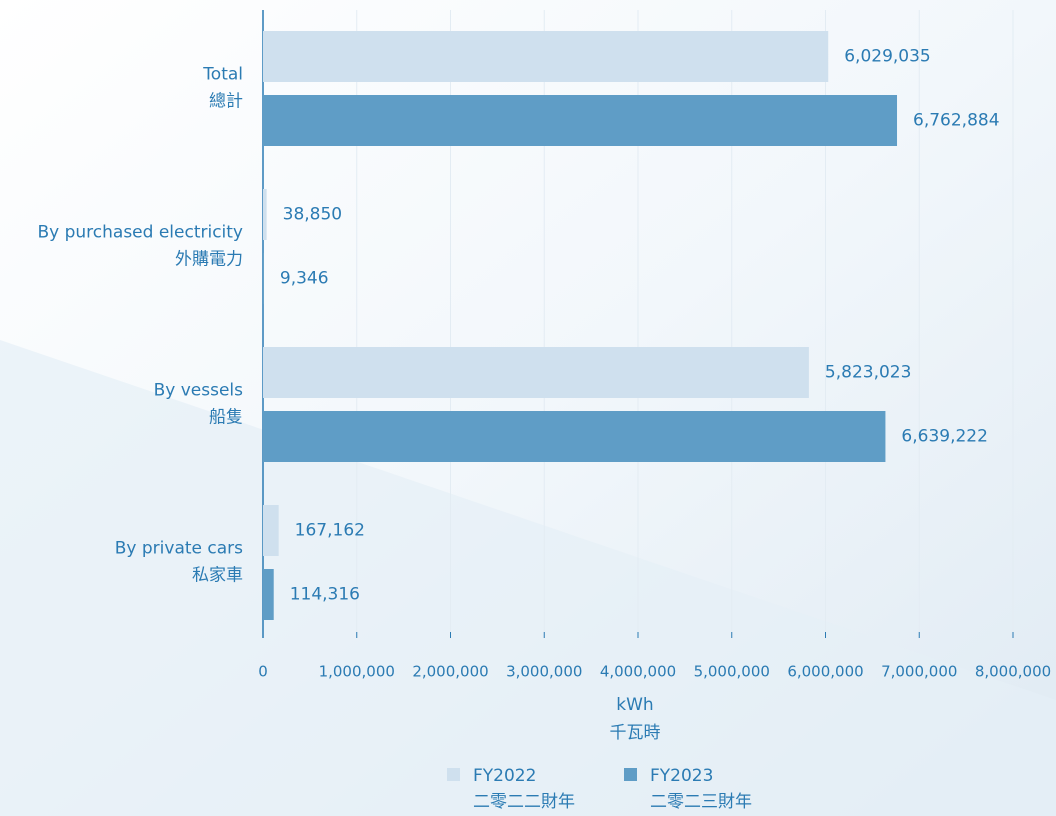 This screenshot has width=1056, height=816. I want to click on value-label: 5,823,023, so click(868, 373).